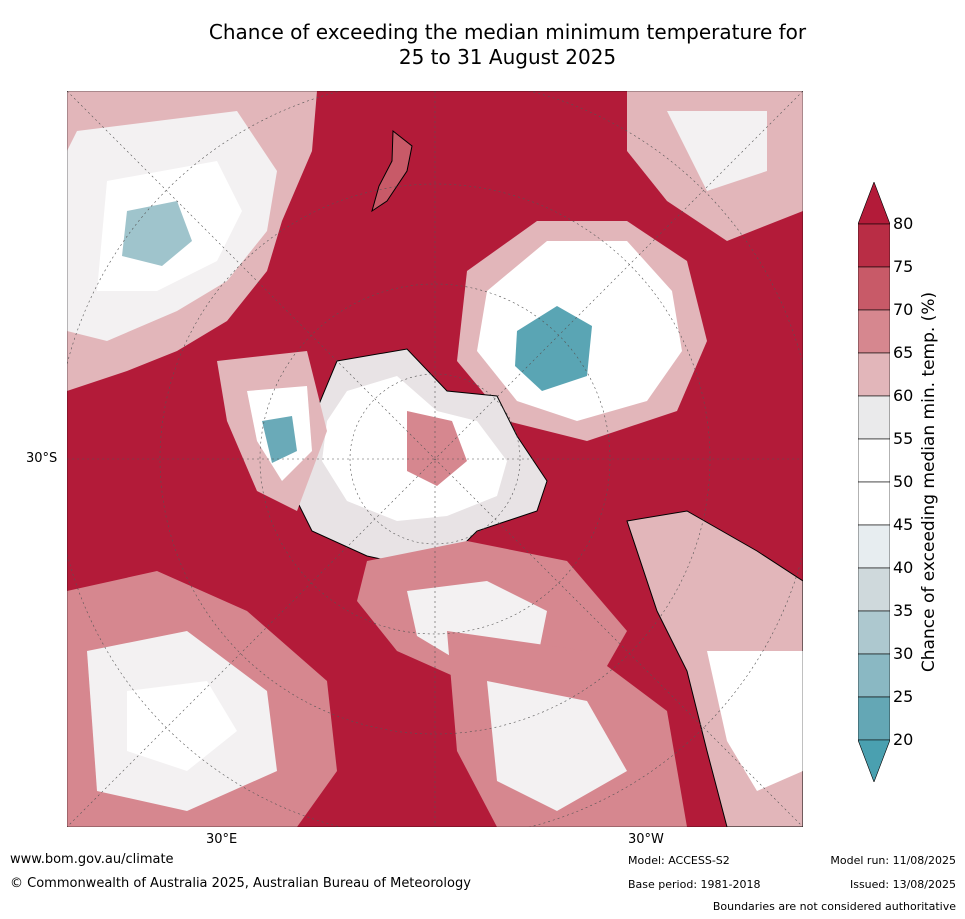 The width and height of the screenshot is (965, 919). Describe the element at coordinates (893, 860) in the screenshot. I see `footer-model-run: Model run: 11/08/2025` at that location.